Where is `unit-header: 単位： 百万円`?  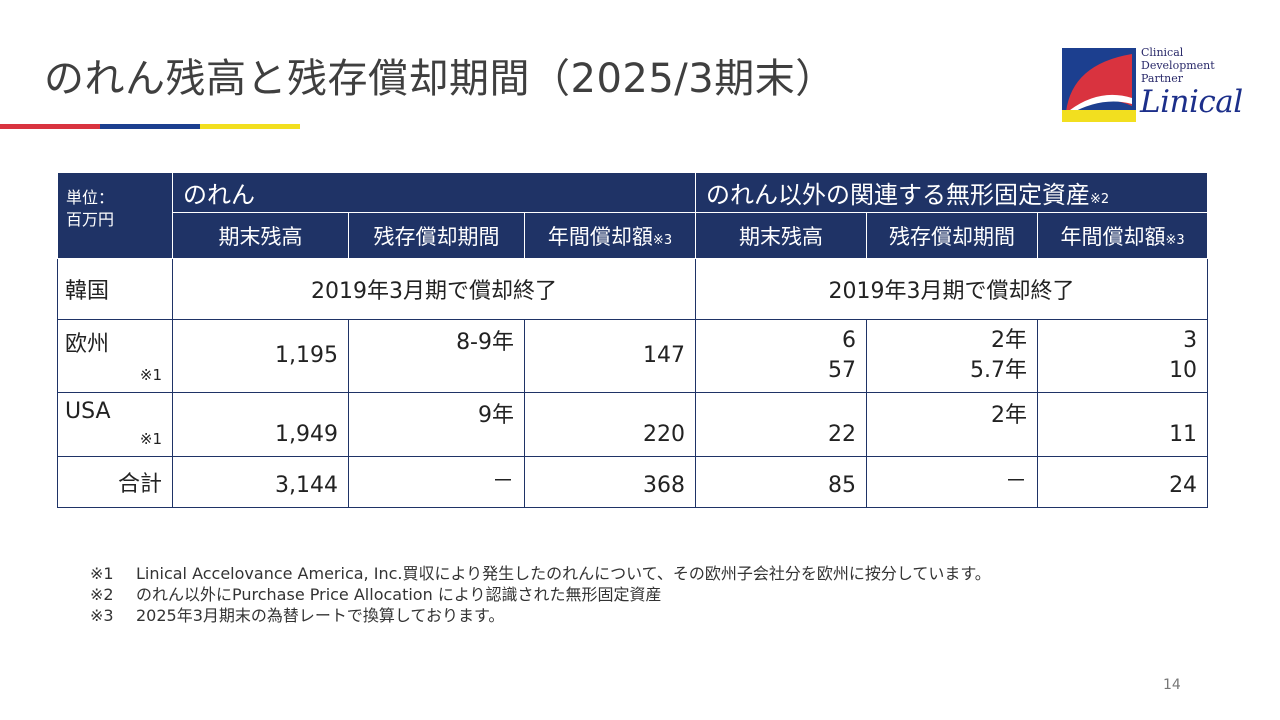
unit-header: 単位： 百万円 is located at coordinates (115, 215).